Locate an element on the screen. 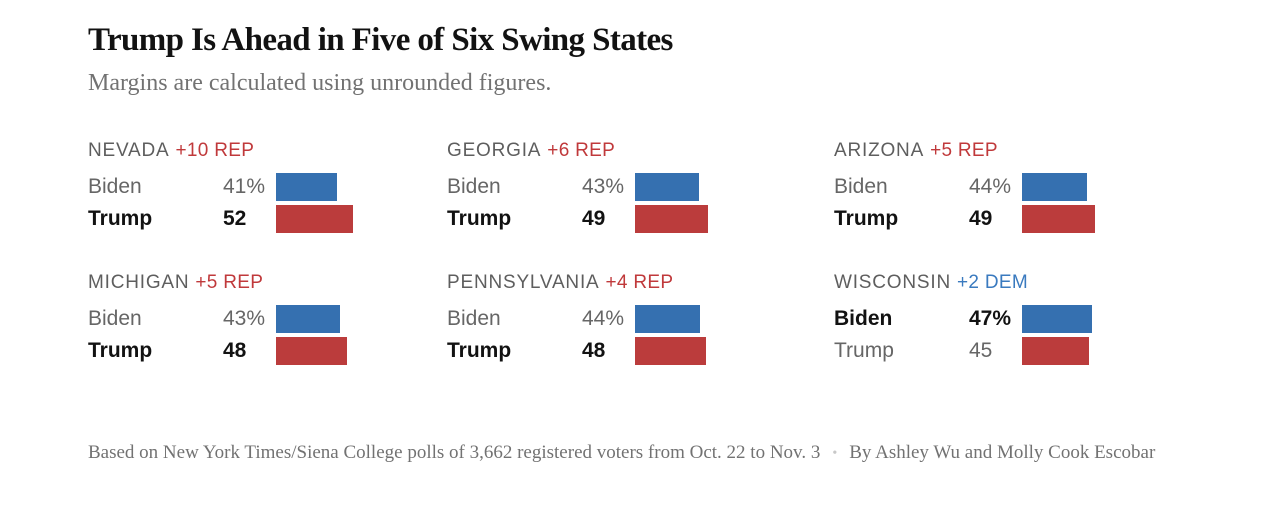 This screenshot has width=1280, height=529. state-header: ARIZONA +5 REP is located at coordinates (916, 151).